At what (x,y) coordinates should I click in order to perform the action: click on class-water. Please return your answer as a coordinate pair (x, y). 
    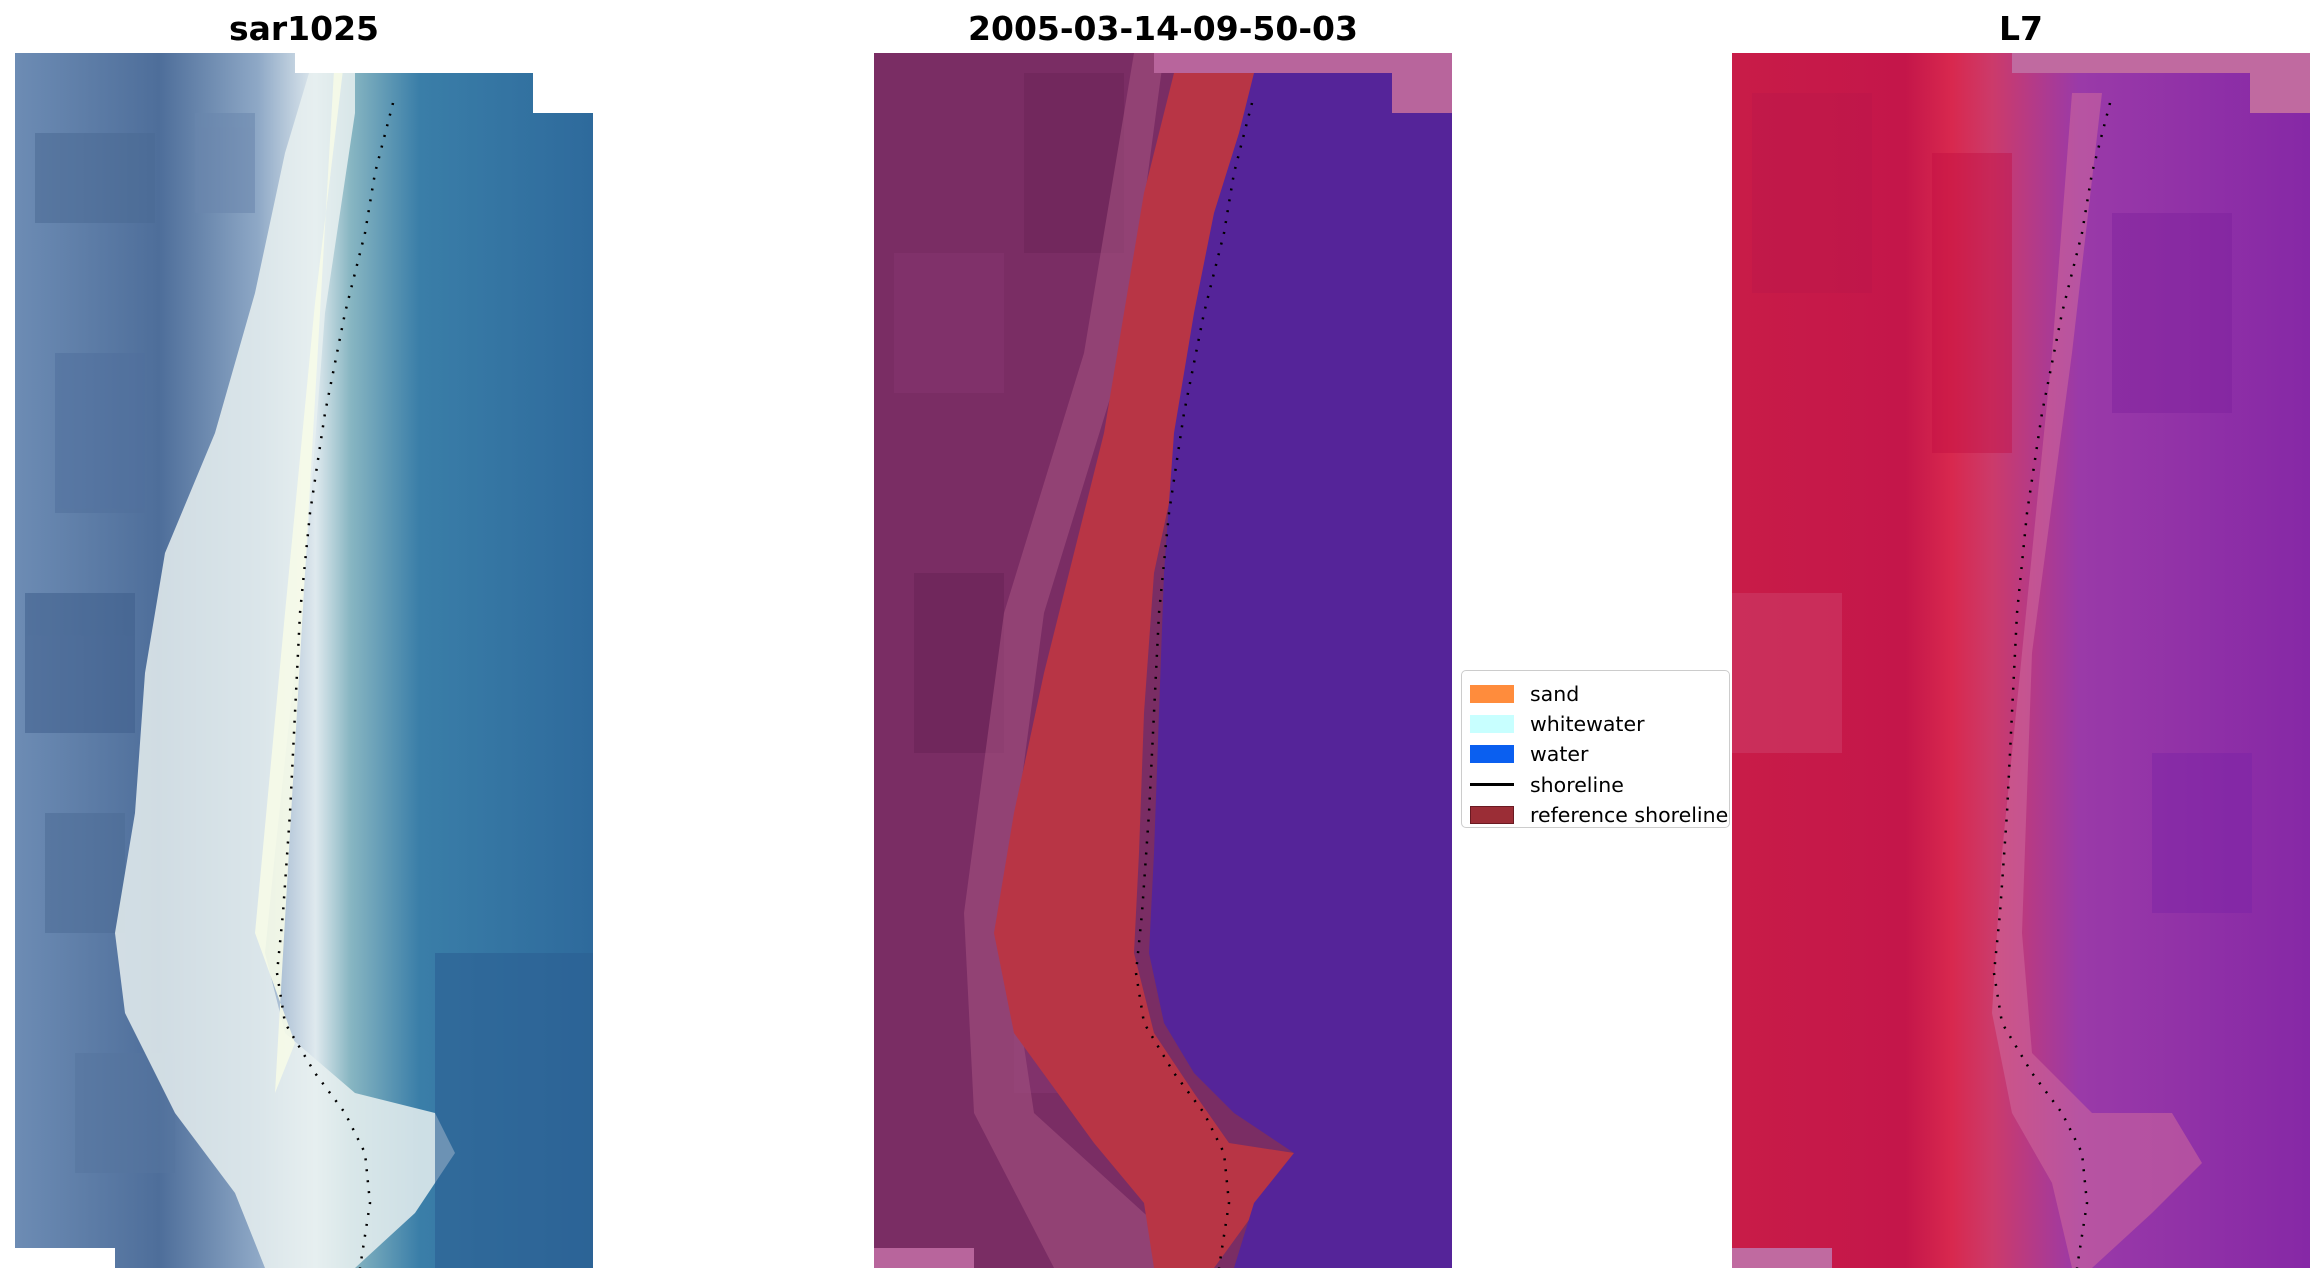
    Looking at the image, I should click on (1300, 670).